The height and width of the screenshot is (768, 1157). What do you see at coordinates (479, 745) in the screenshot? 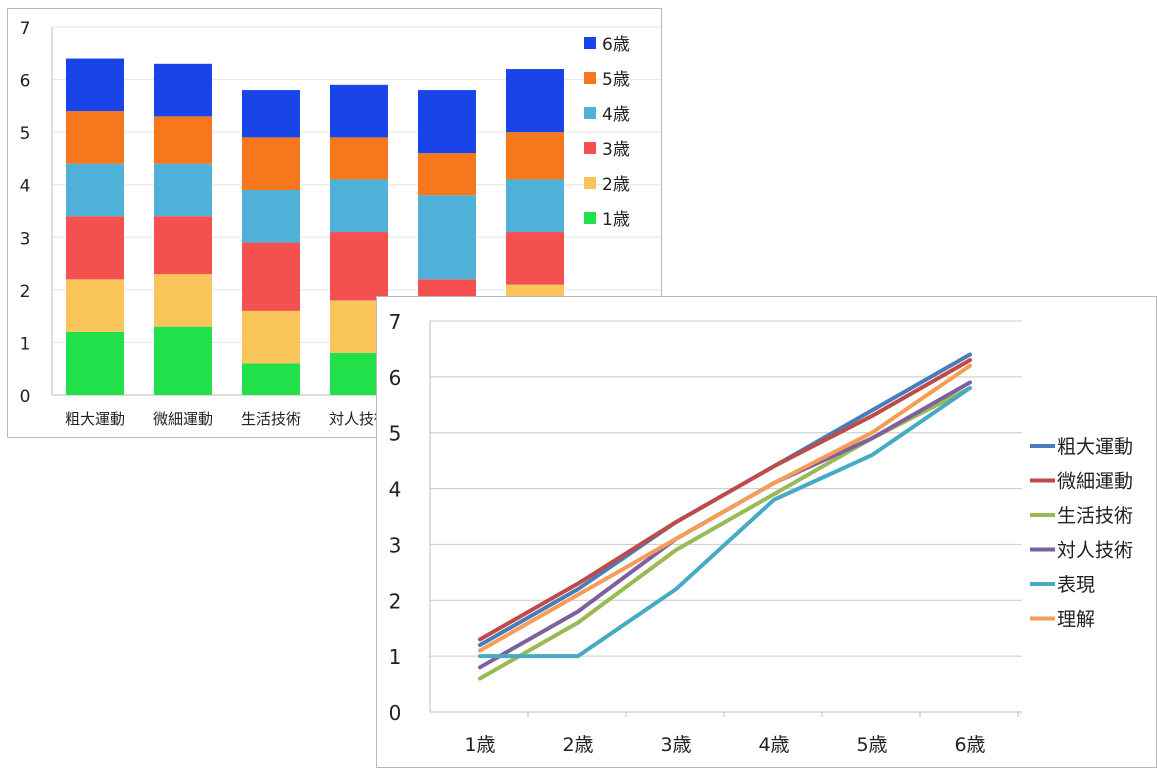
I see `x-tick-label: 1歳` at bounding box center [479, 745].